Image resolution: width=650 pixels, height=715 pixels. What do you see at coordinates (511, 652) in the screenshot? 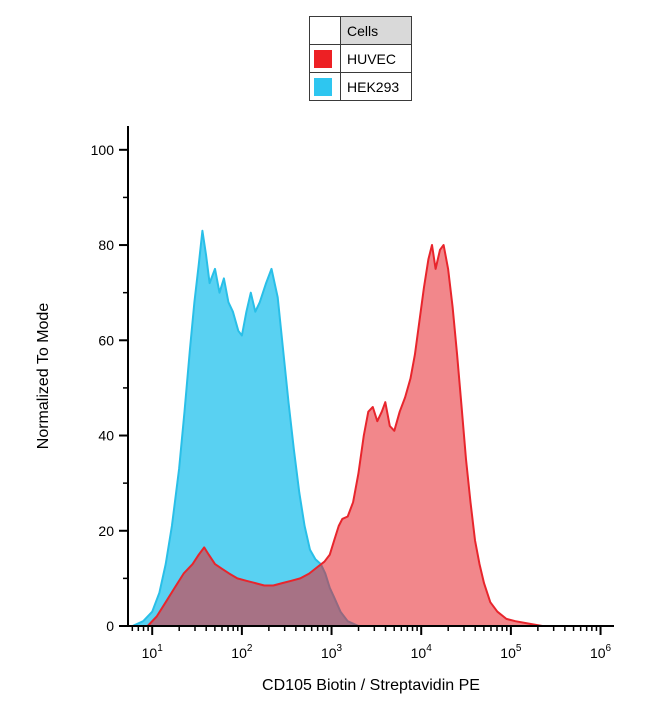
I see `svg-text: 10⁵` at bounding box center [511, 652].